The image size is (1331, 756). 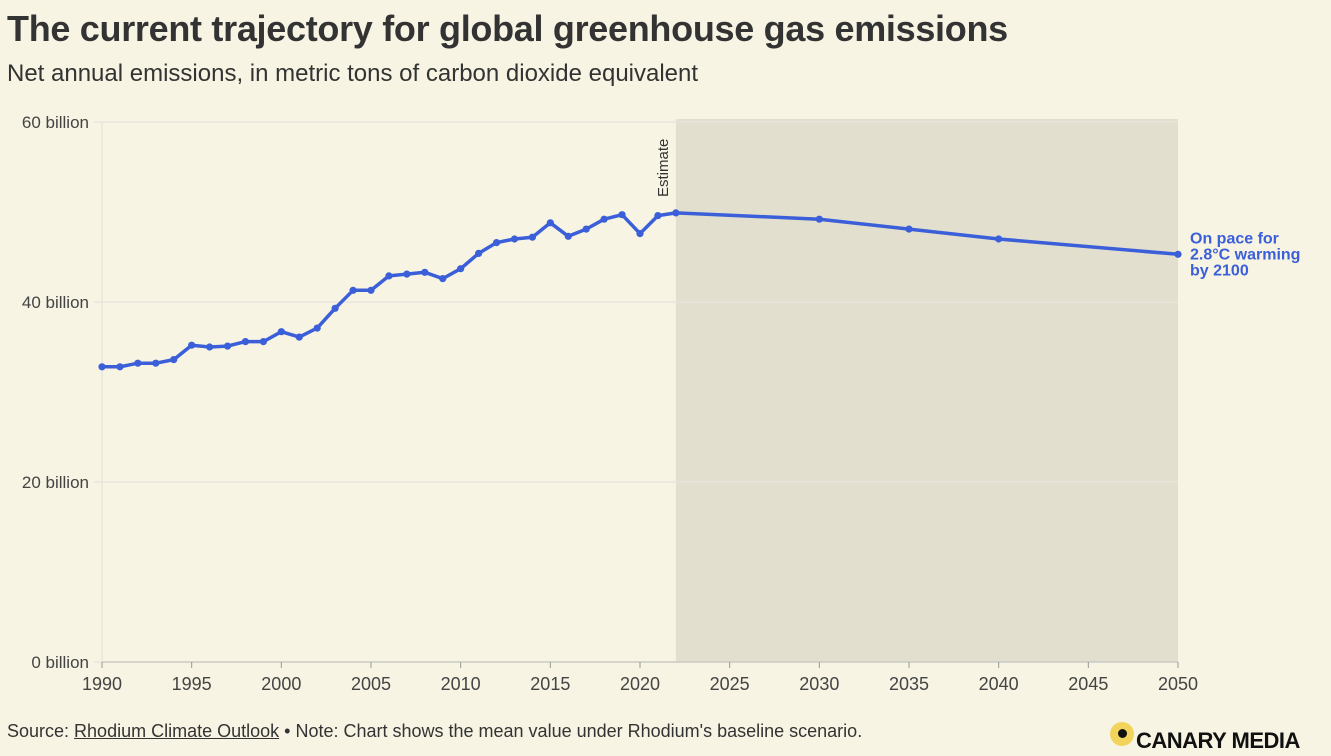 What do you see at coordinates (640, 684) in the screenshot?
I see `x-tick-label: 2020` at bounding box center [640, 684].